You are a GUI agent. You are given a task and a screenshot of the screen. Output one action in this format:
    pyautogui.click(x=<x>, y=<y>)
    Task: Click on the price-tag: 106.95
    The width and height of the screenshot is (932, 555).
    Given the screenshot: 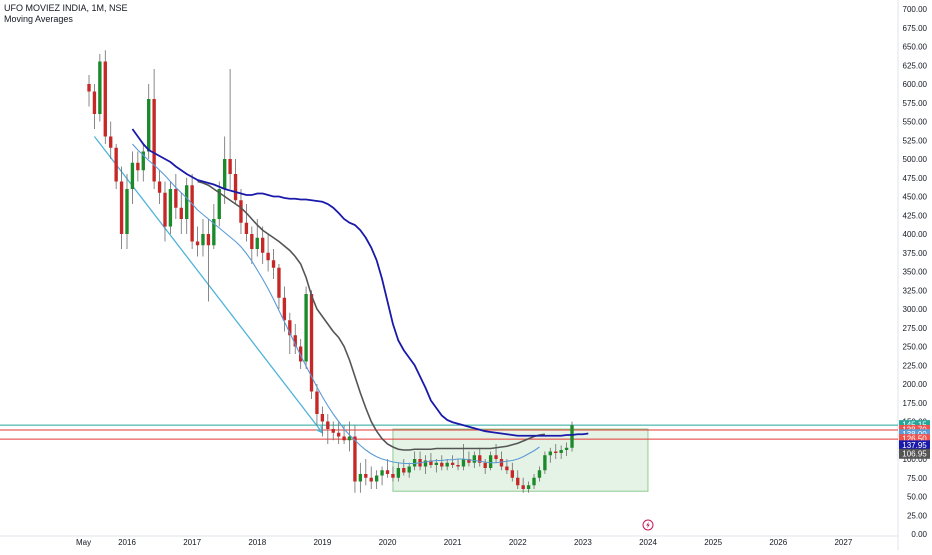 What is the action you would take?
    pyautogui.click(x=914, y=453)
    